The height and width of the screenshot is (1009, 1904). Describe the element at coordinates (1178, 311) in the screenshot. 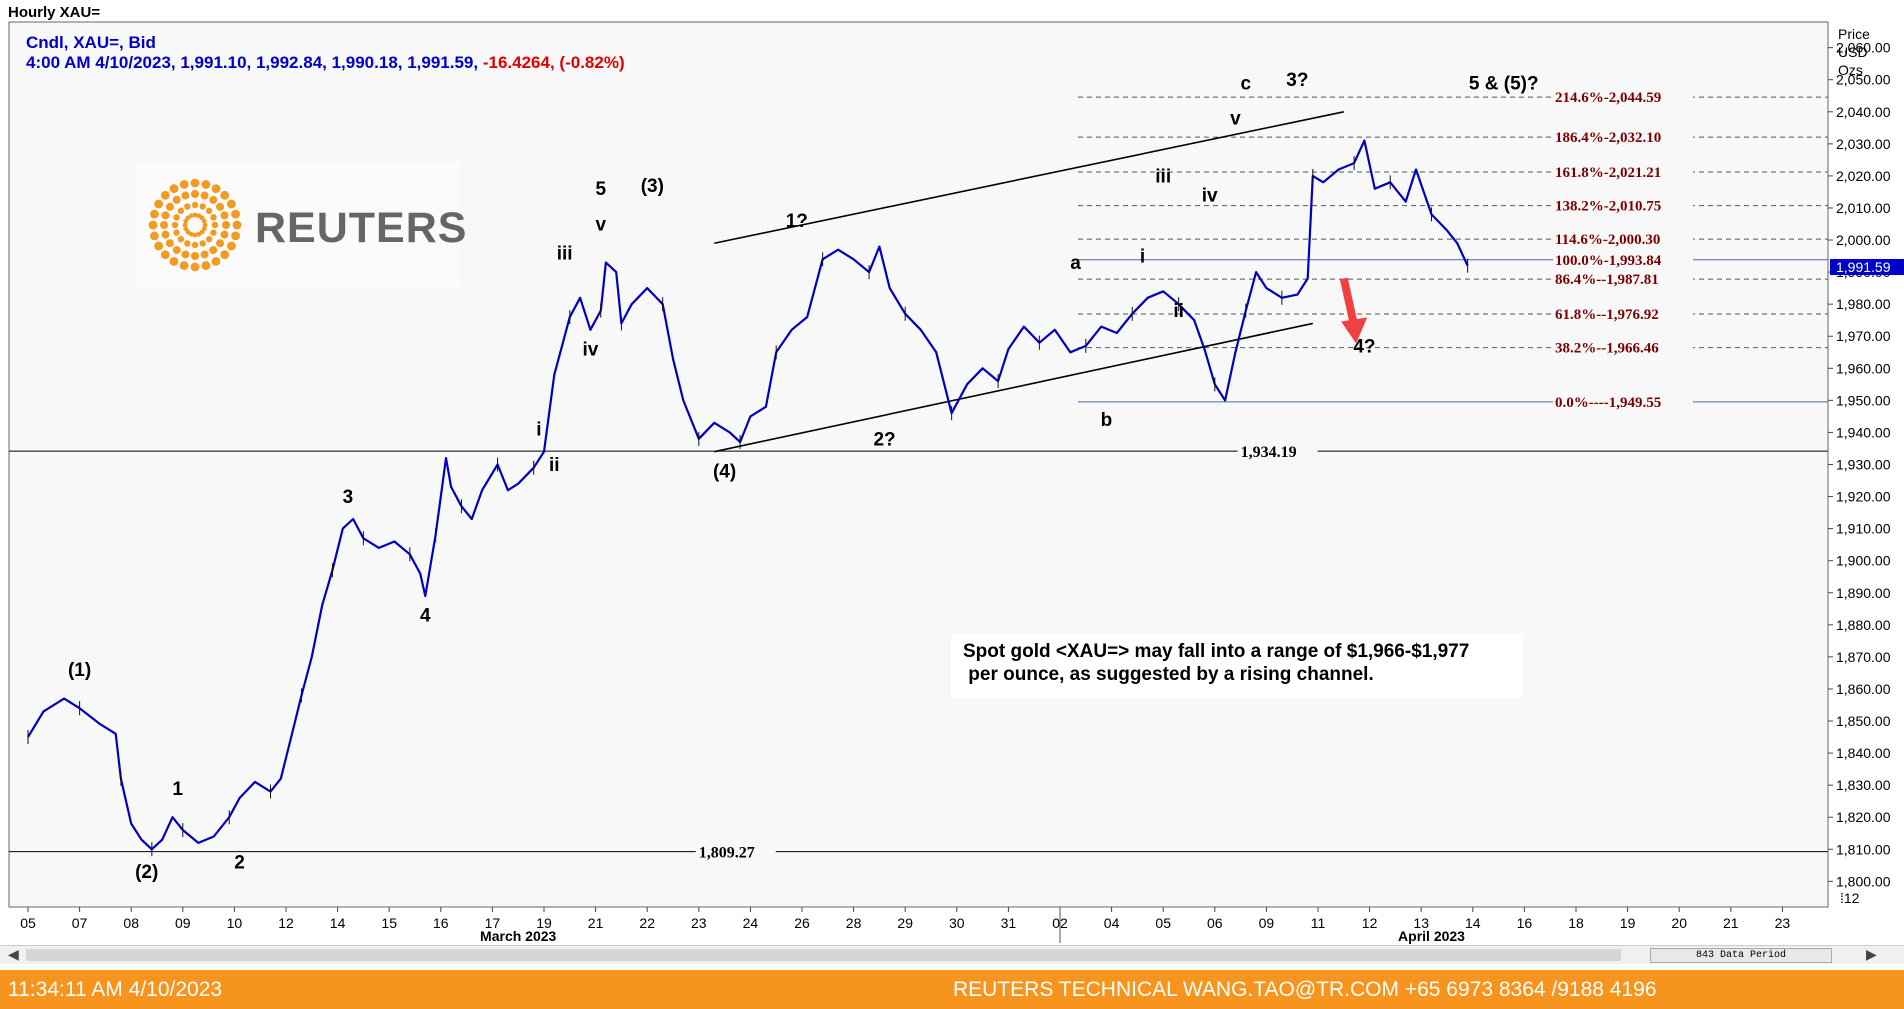

I see `wave-label: ii` at that location.